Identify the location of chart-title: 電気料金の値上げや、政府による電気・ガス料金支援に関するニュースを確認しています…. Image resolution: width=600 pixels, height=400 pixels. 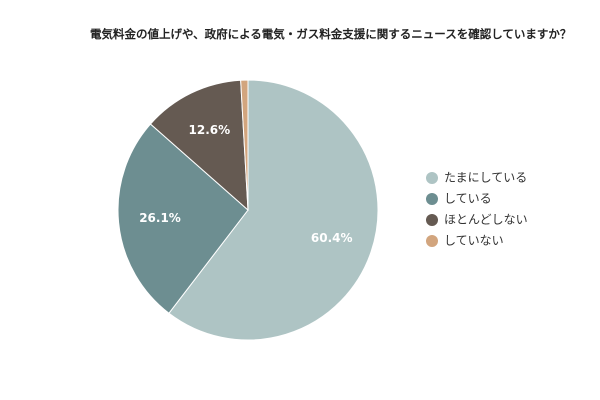
(331, 34).